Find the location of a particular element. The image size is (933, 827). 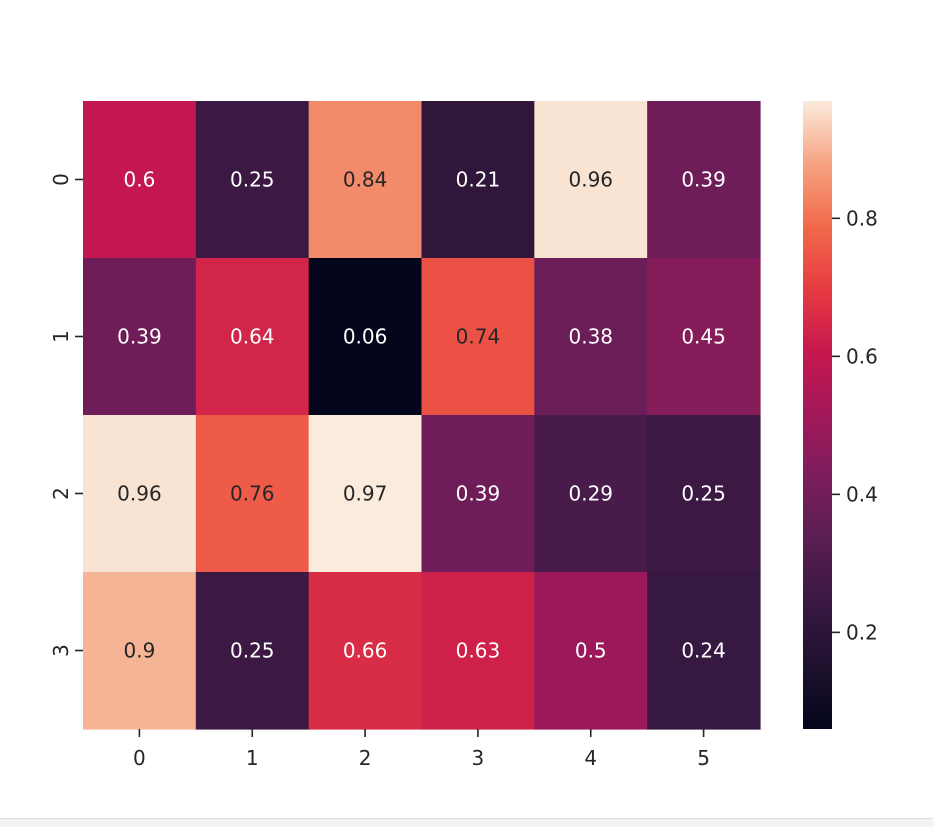

cell-label-r0-c0: 0.6 is located at coordinates (140, 180).